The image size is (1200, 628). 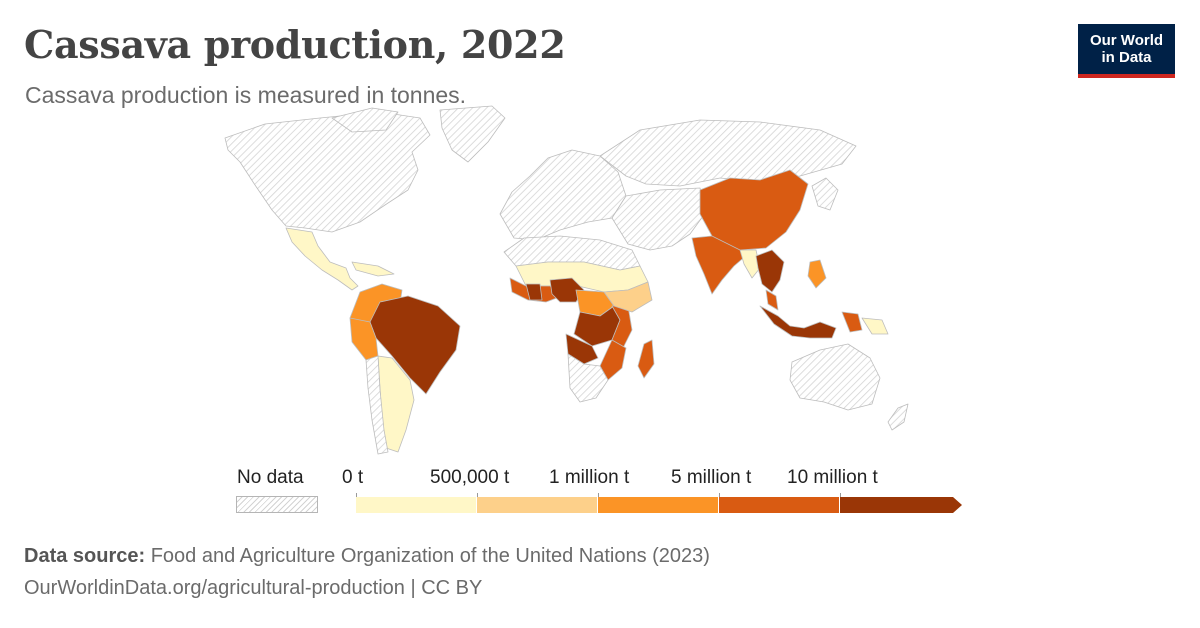 What do you see at coordinates (1126, 40) in the screenshot?
I see `logo-line-1: Our World` at bounding box center [1126, 40].